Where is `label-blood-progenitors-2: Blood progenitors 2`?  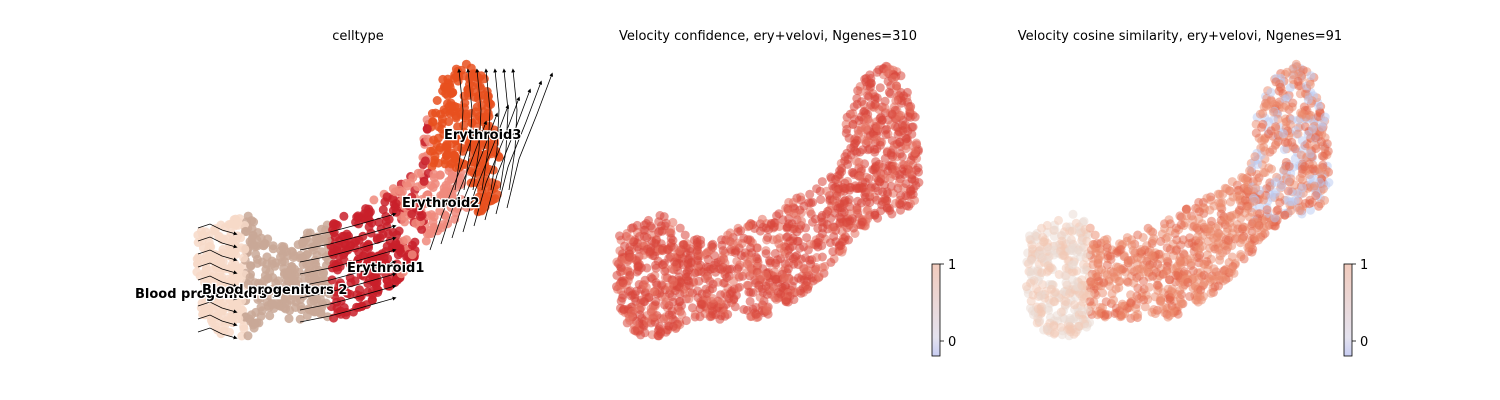
label-blood-progenitors-2: Blood progenitors 2 is located at coordinates (274, 290).